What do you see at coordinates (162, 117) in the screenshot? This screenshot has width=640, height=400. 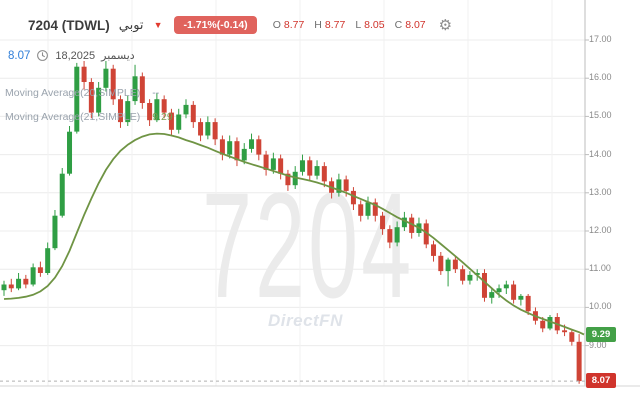 I see `indicator-value: 9.29` at bounding box center [162, 117].